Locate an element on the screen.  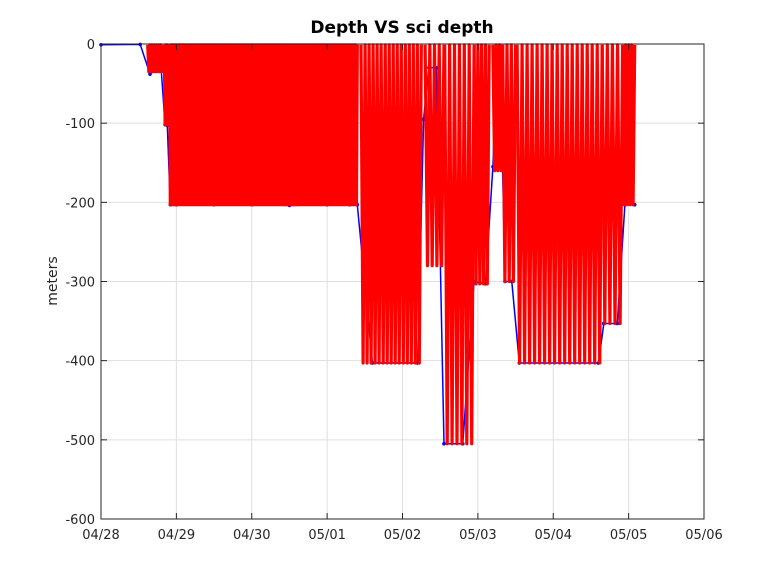
x-tick-label: 05/06 is located at coordinates (703, 535).